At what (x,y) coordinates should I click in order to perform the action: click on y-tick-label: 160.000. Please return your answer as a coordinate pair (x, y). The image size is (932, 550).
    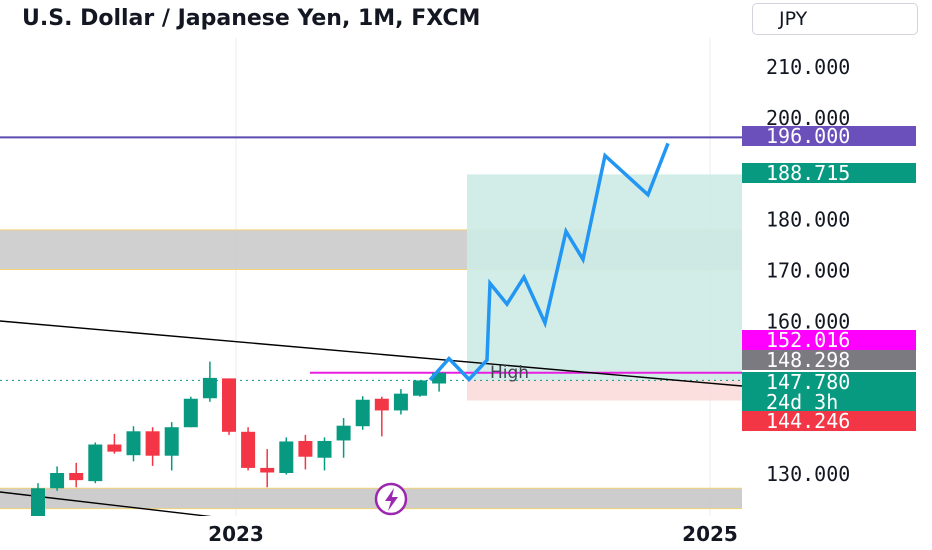
    Looking at the image, I should click on (808, 321).